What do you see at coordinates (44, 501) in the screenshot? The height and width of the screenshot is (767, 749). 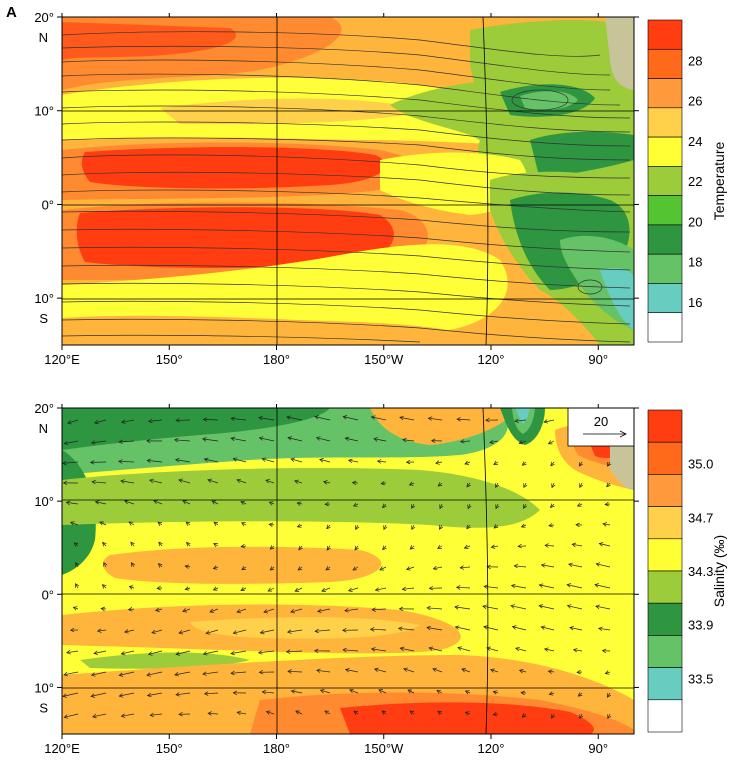 I see `y-tick-label: 10°` at bounding box center [44, 501].